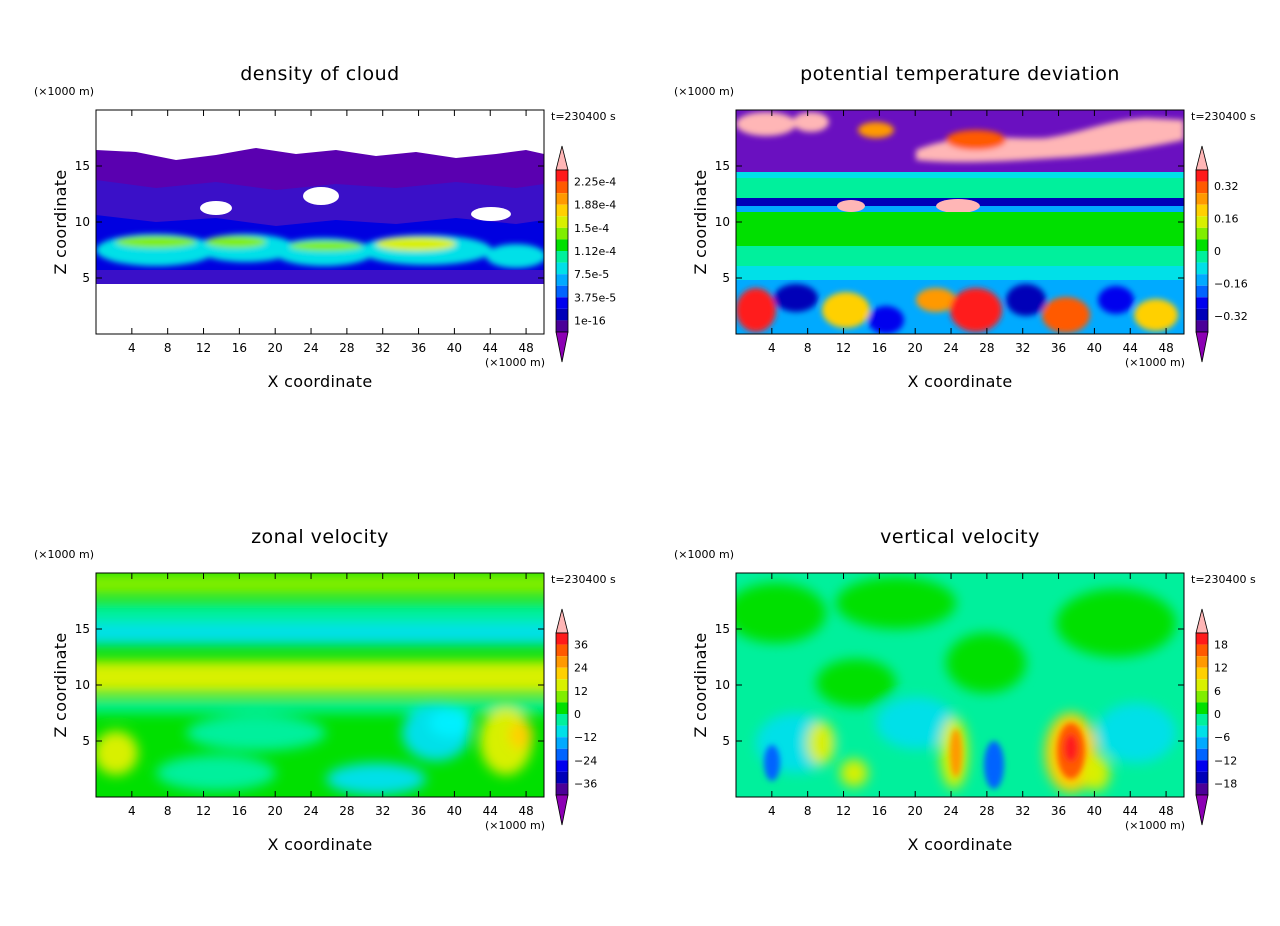  What do you see at coordinates (1202, 158) in the screenshot?
I see `panel-2-colorbar-top-arrow` at bounding box center [1202, 158].